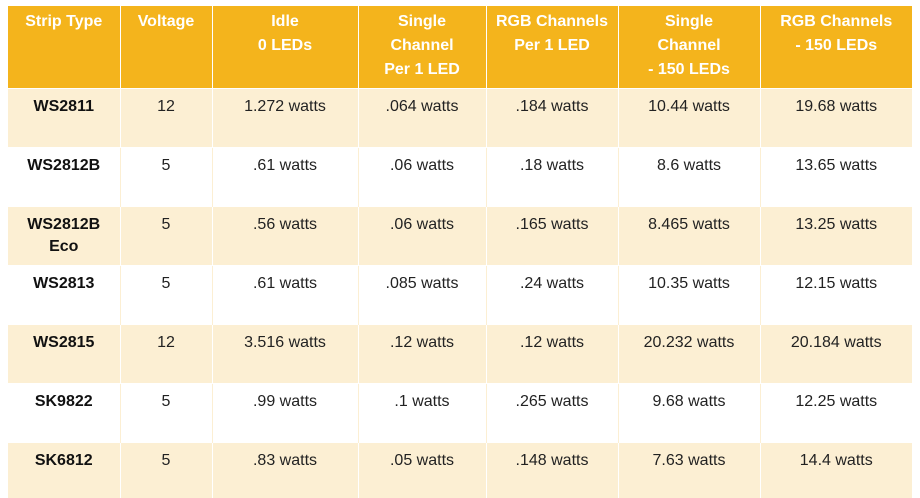 Image resolution: width=920 pixels, height=498 pixels. What do you see at coordinates (422, 47) in the screenshot?
I see `header-single-per-led: Single Channel Per 1 LED` at bounding box center [422, 47].